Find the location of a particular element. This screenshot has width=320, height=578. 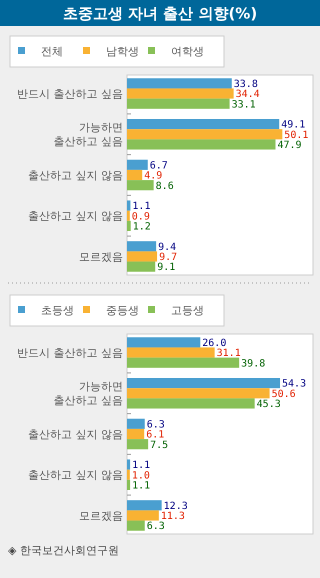

data-label: 4.9 is located at coordinates (153, 176).